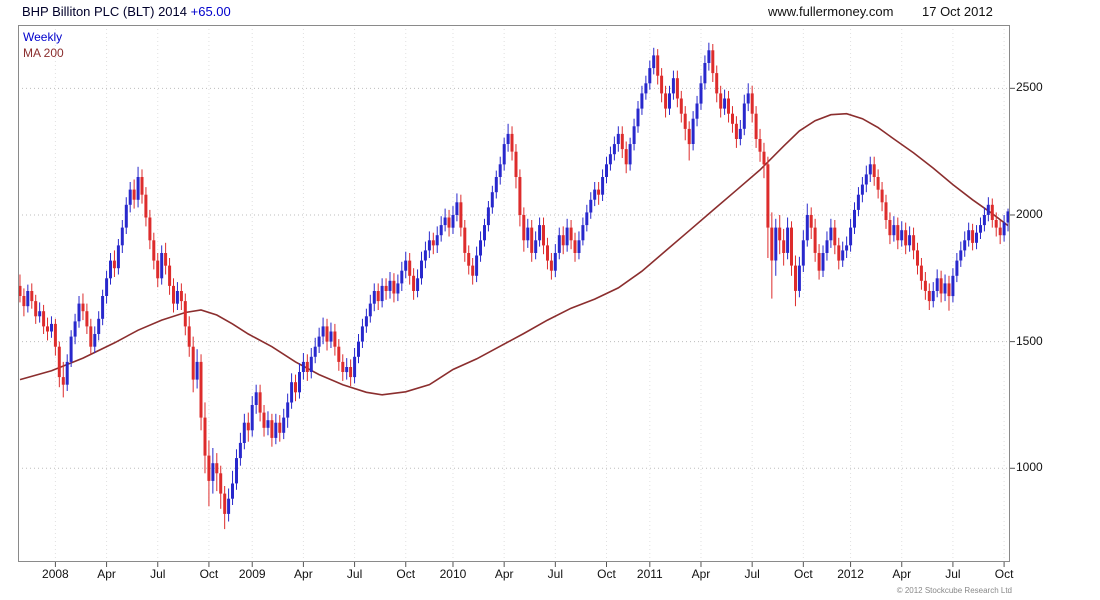 The image size is (1100, 600). Describe the element at coordinates (126, 11) in the screenshot. I see `chart-header-title: BHP Billiton PLC (BLT) 2014 +65.00` at that location.